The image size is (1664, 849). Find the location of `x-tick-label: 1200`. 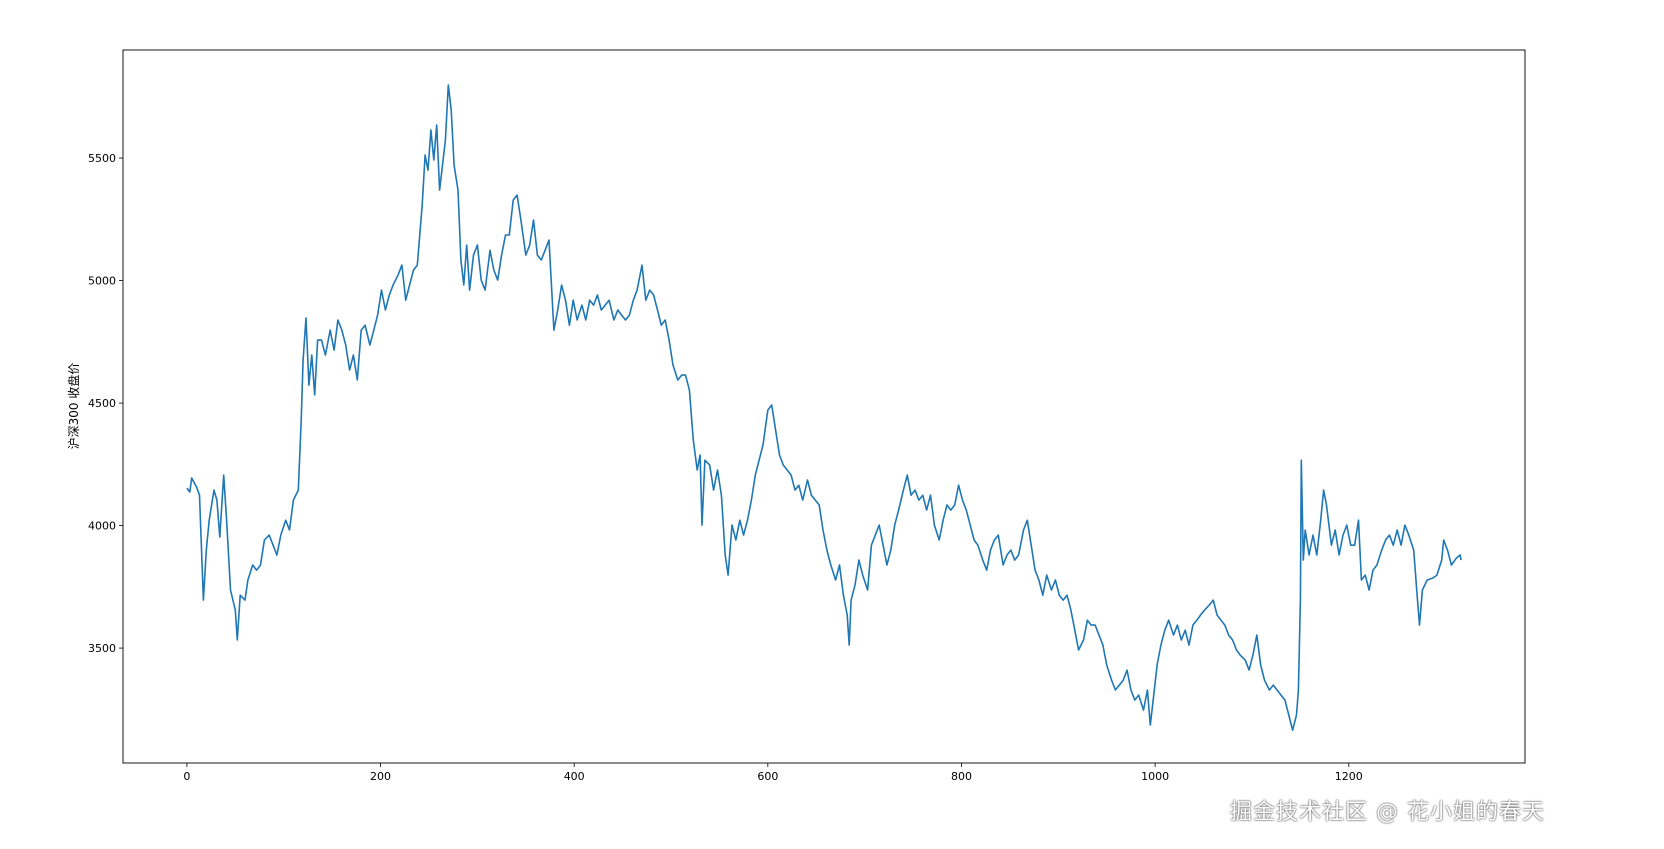

x-tick-label: 1200 is located at coordinates (1349, 776).